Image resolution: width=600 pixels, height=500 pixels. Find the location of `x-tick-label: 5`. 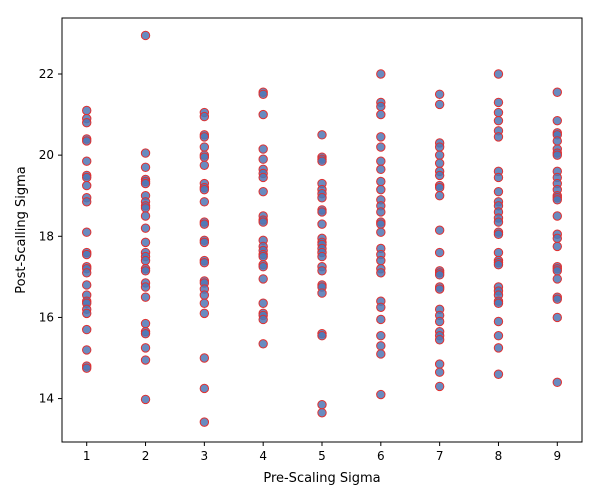

x-tick-label: 5 is located at coordinates (322, 456).